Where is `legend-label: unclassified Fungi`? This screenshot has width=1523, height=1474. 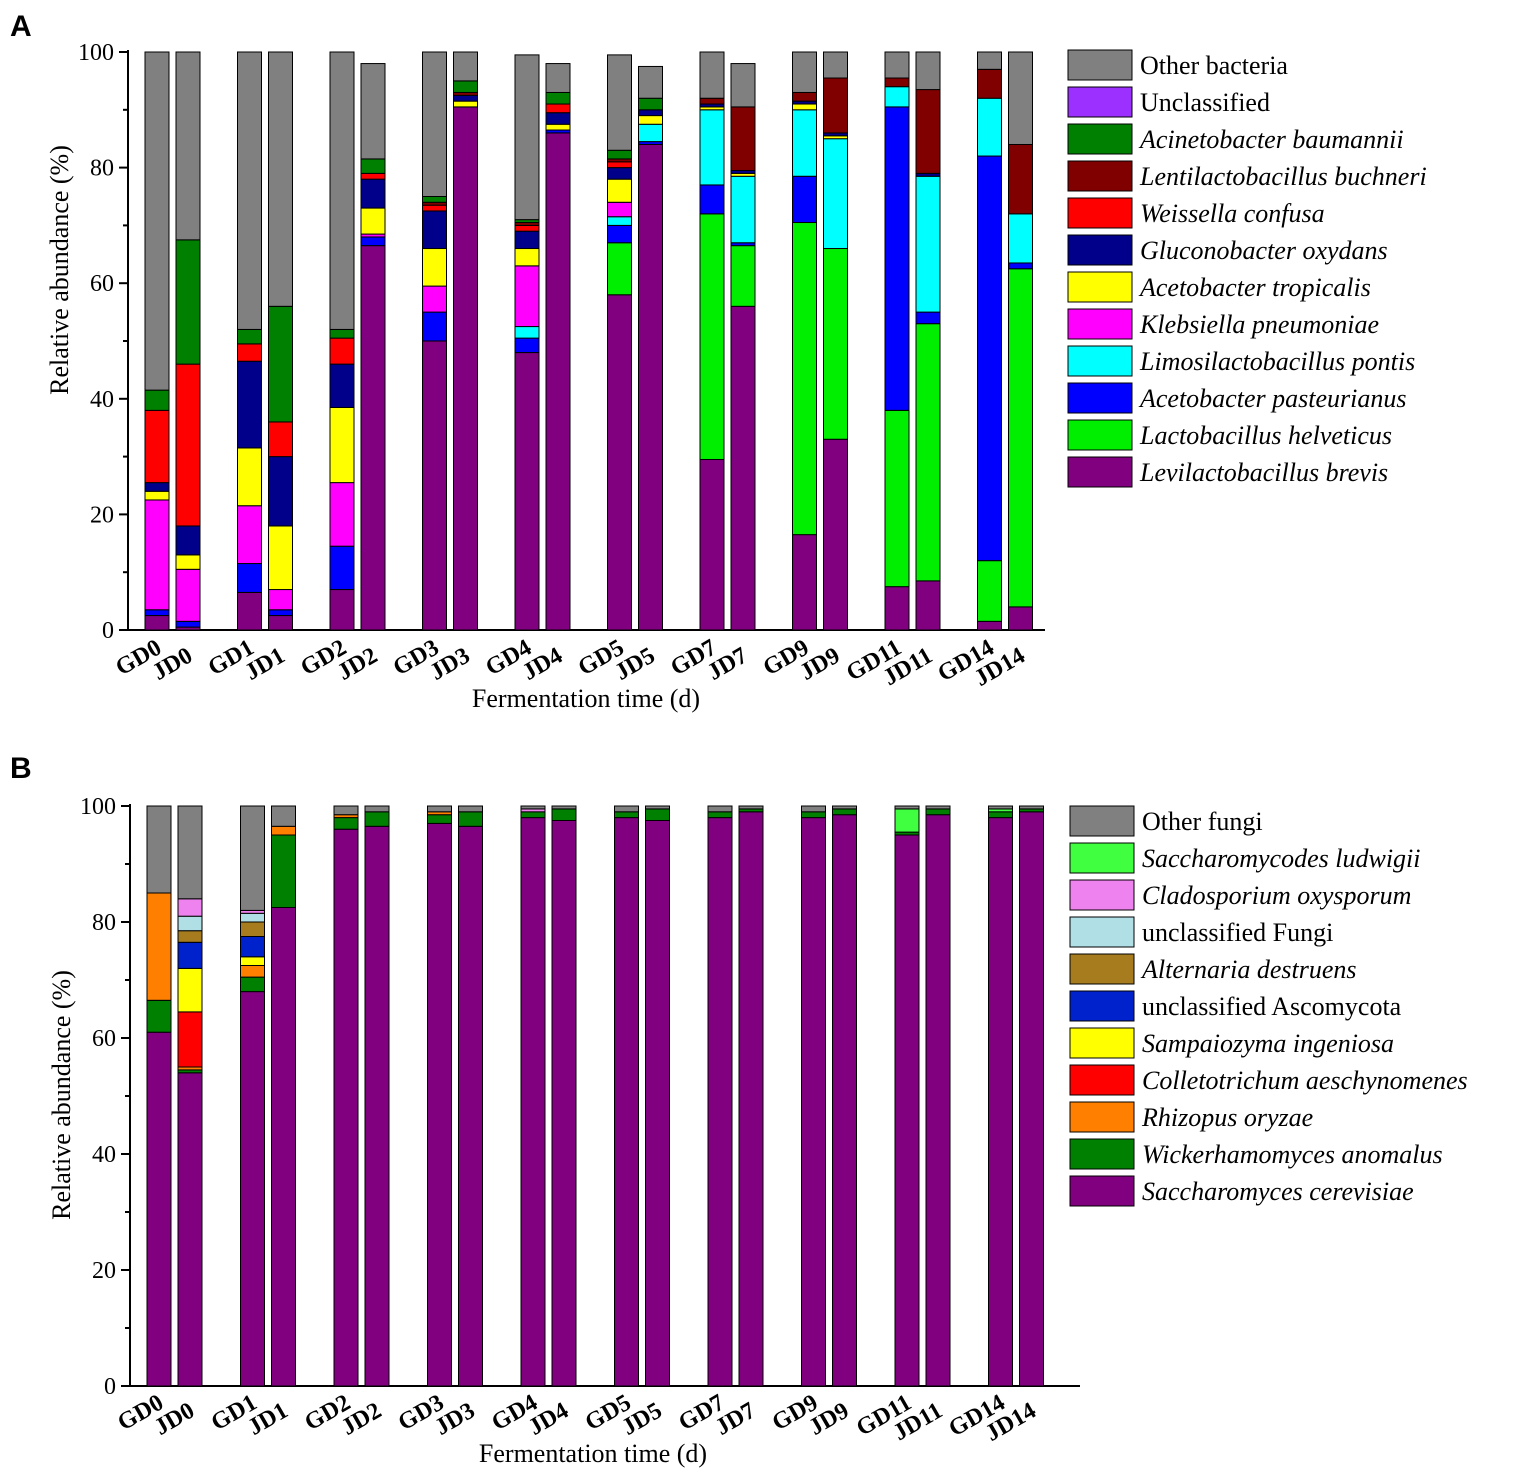
legend-label: unclassified Fungi is located at coordinates (1237, 932).